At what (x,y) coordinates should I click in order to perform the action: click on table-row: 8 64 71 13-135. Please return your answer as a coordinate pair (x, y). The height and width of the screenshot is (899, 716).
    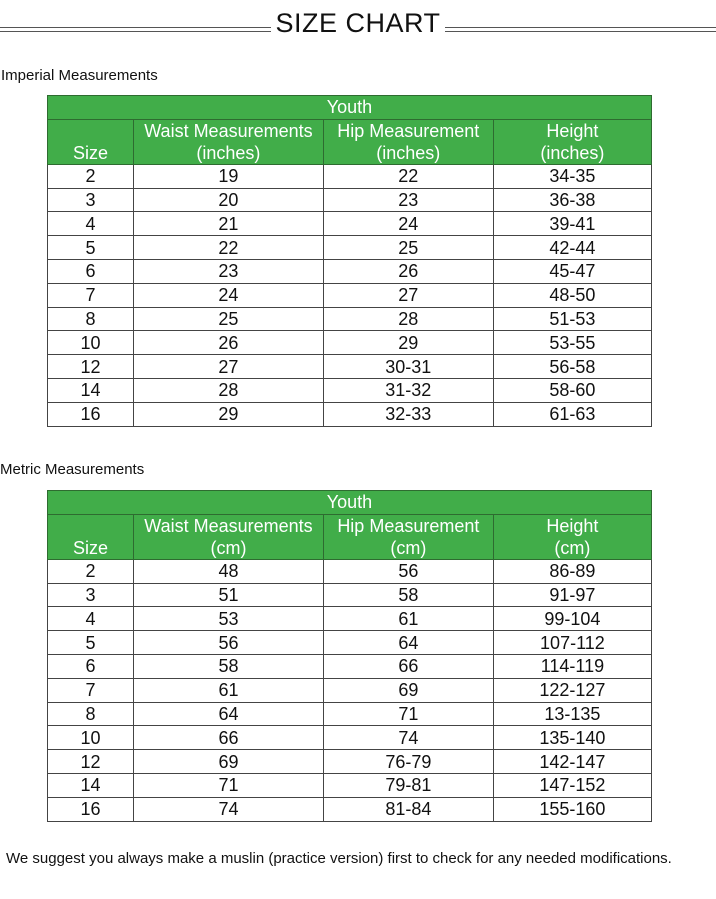
    Looking at the image, I should click on (349, 714).